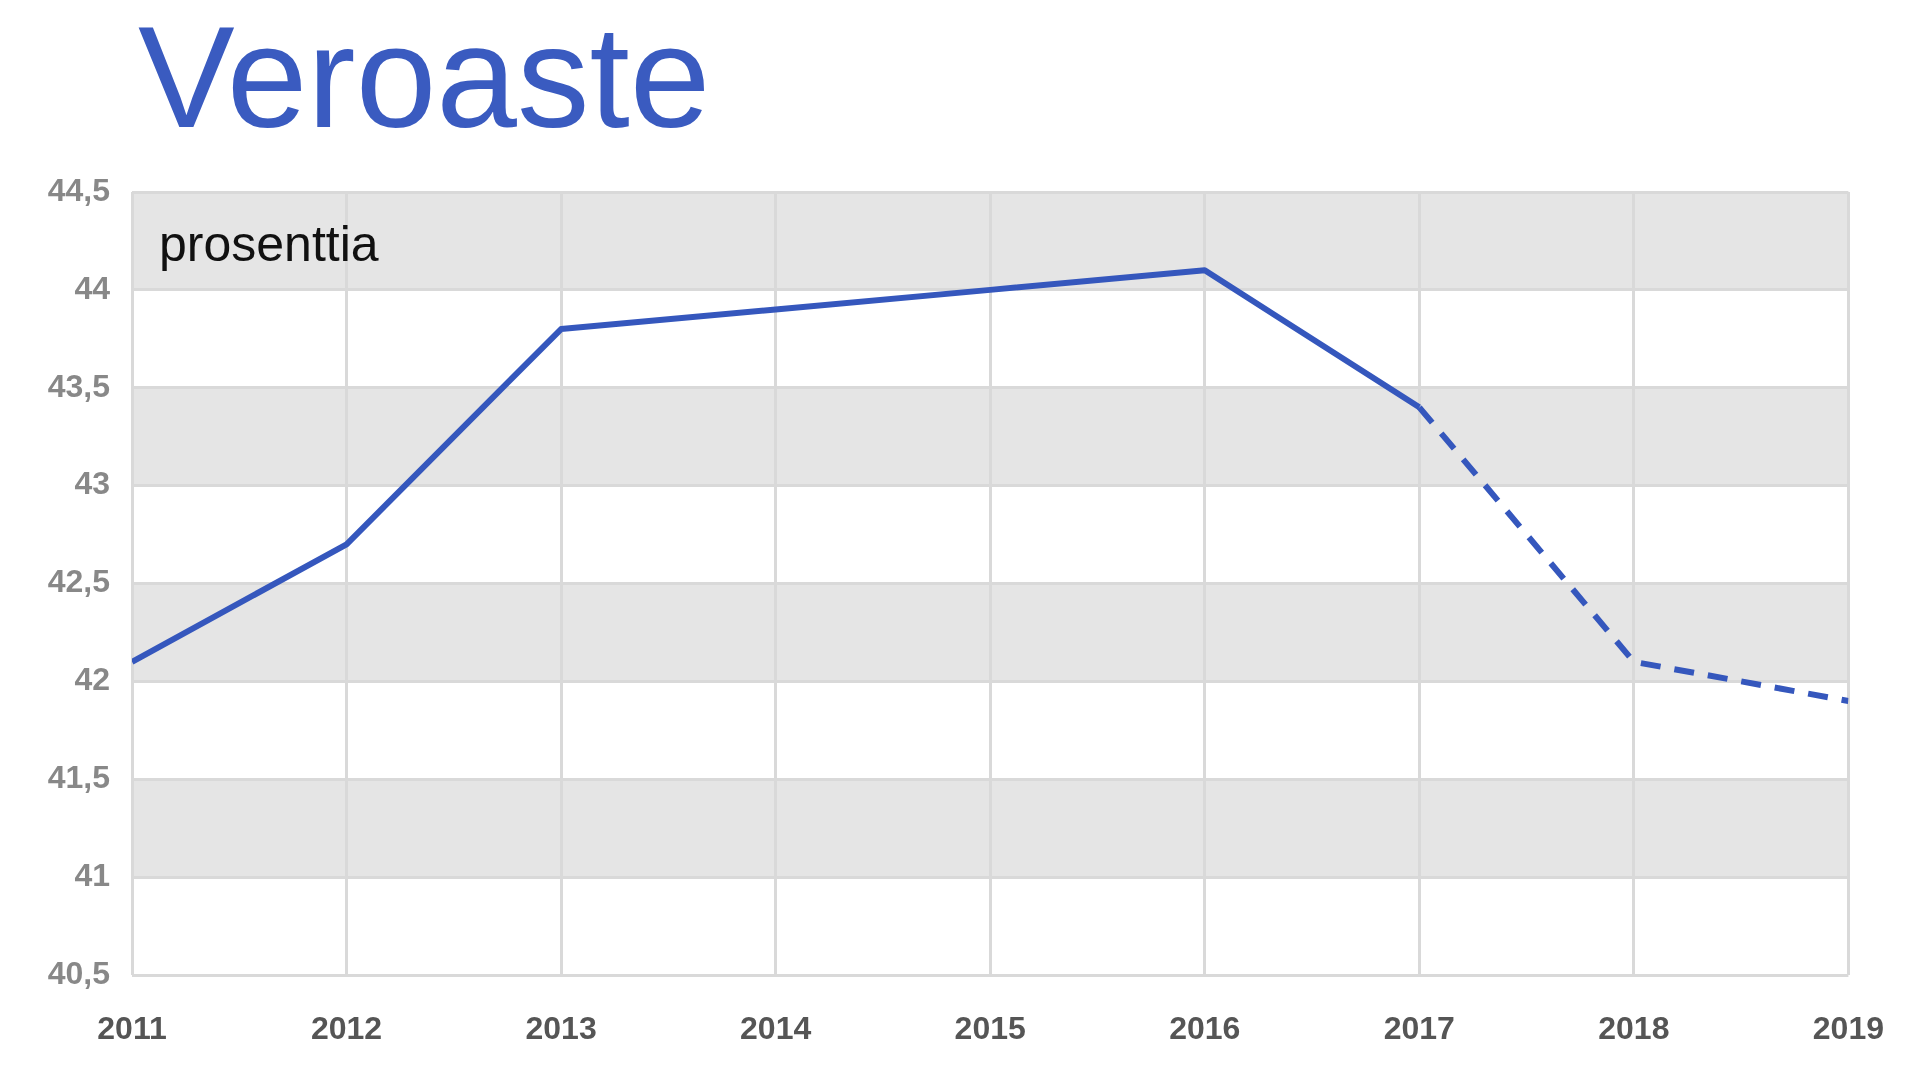 Image resolution: width=1920 pixels, height=1081 pixels. Describe the element at coordinates (776, 1028) in the screenshot. I see `x-tick-label: 2014` at that location.